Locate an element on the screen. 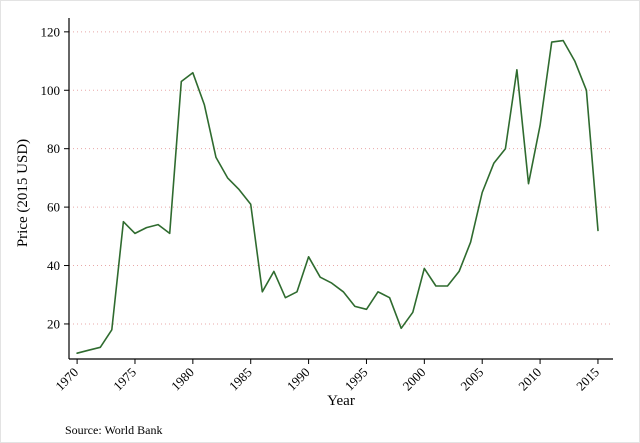 This screenshot has height=443, width=640. source-note: Source: World Bank is located at coordinates (114, 430).